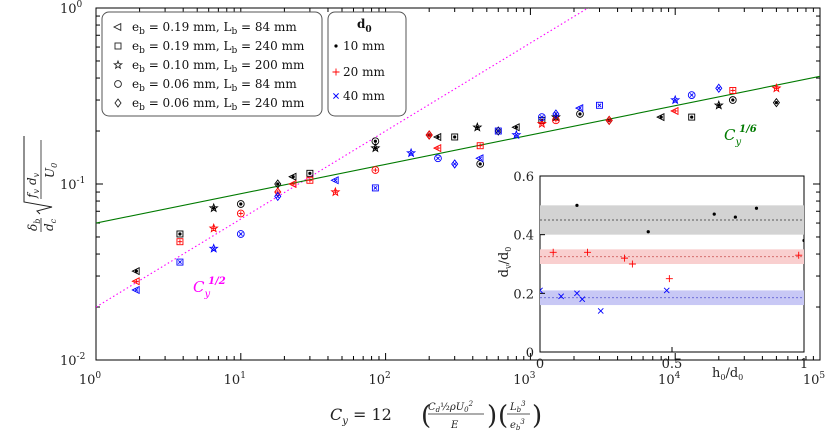 Image resolution: width=830 pixels, height=438 pixels. Describe the element at coordinates (814, 379) in the screenshot. I see `x-tick-label: 10⁵` at that location.